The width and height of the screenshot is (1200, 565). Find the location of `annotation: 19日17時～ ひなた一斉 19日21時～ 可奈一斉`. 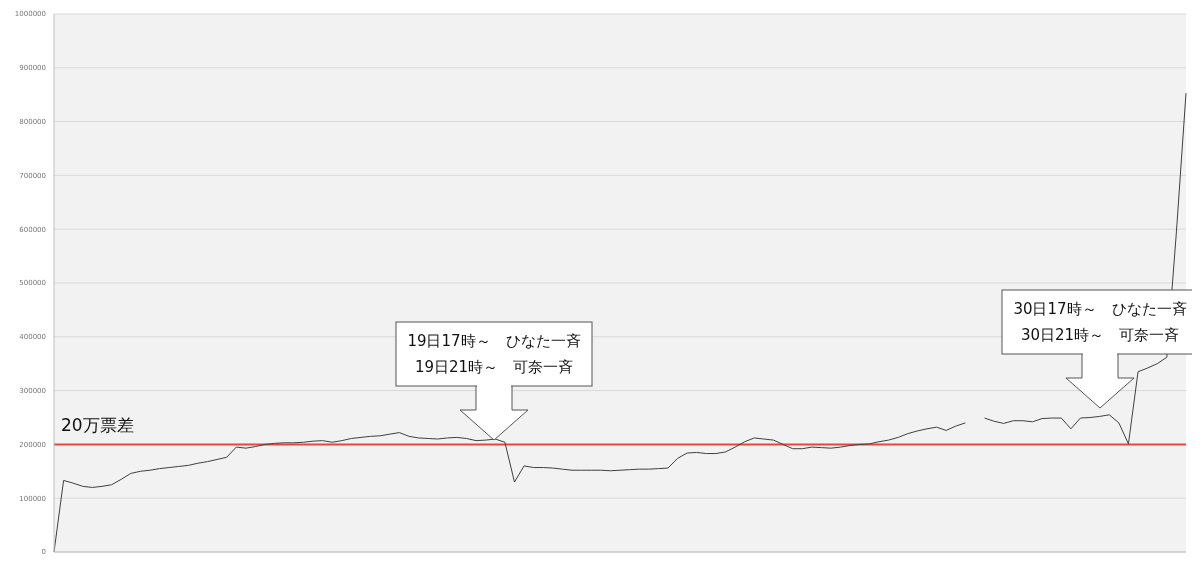

annotation: 19日17時～ ひなた一斉 19日21時～ 可奈一斉 is located at coordinates (494, 354).